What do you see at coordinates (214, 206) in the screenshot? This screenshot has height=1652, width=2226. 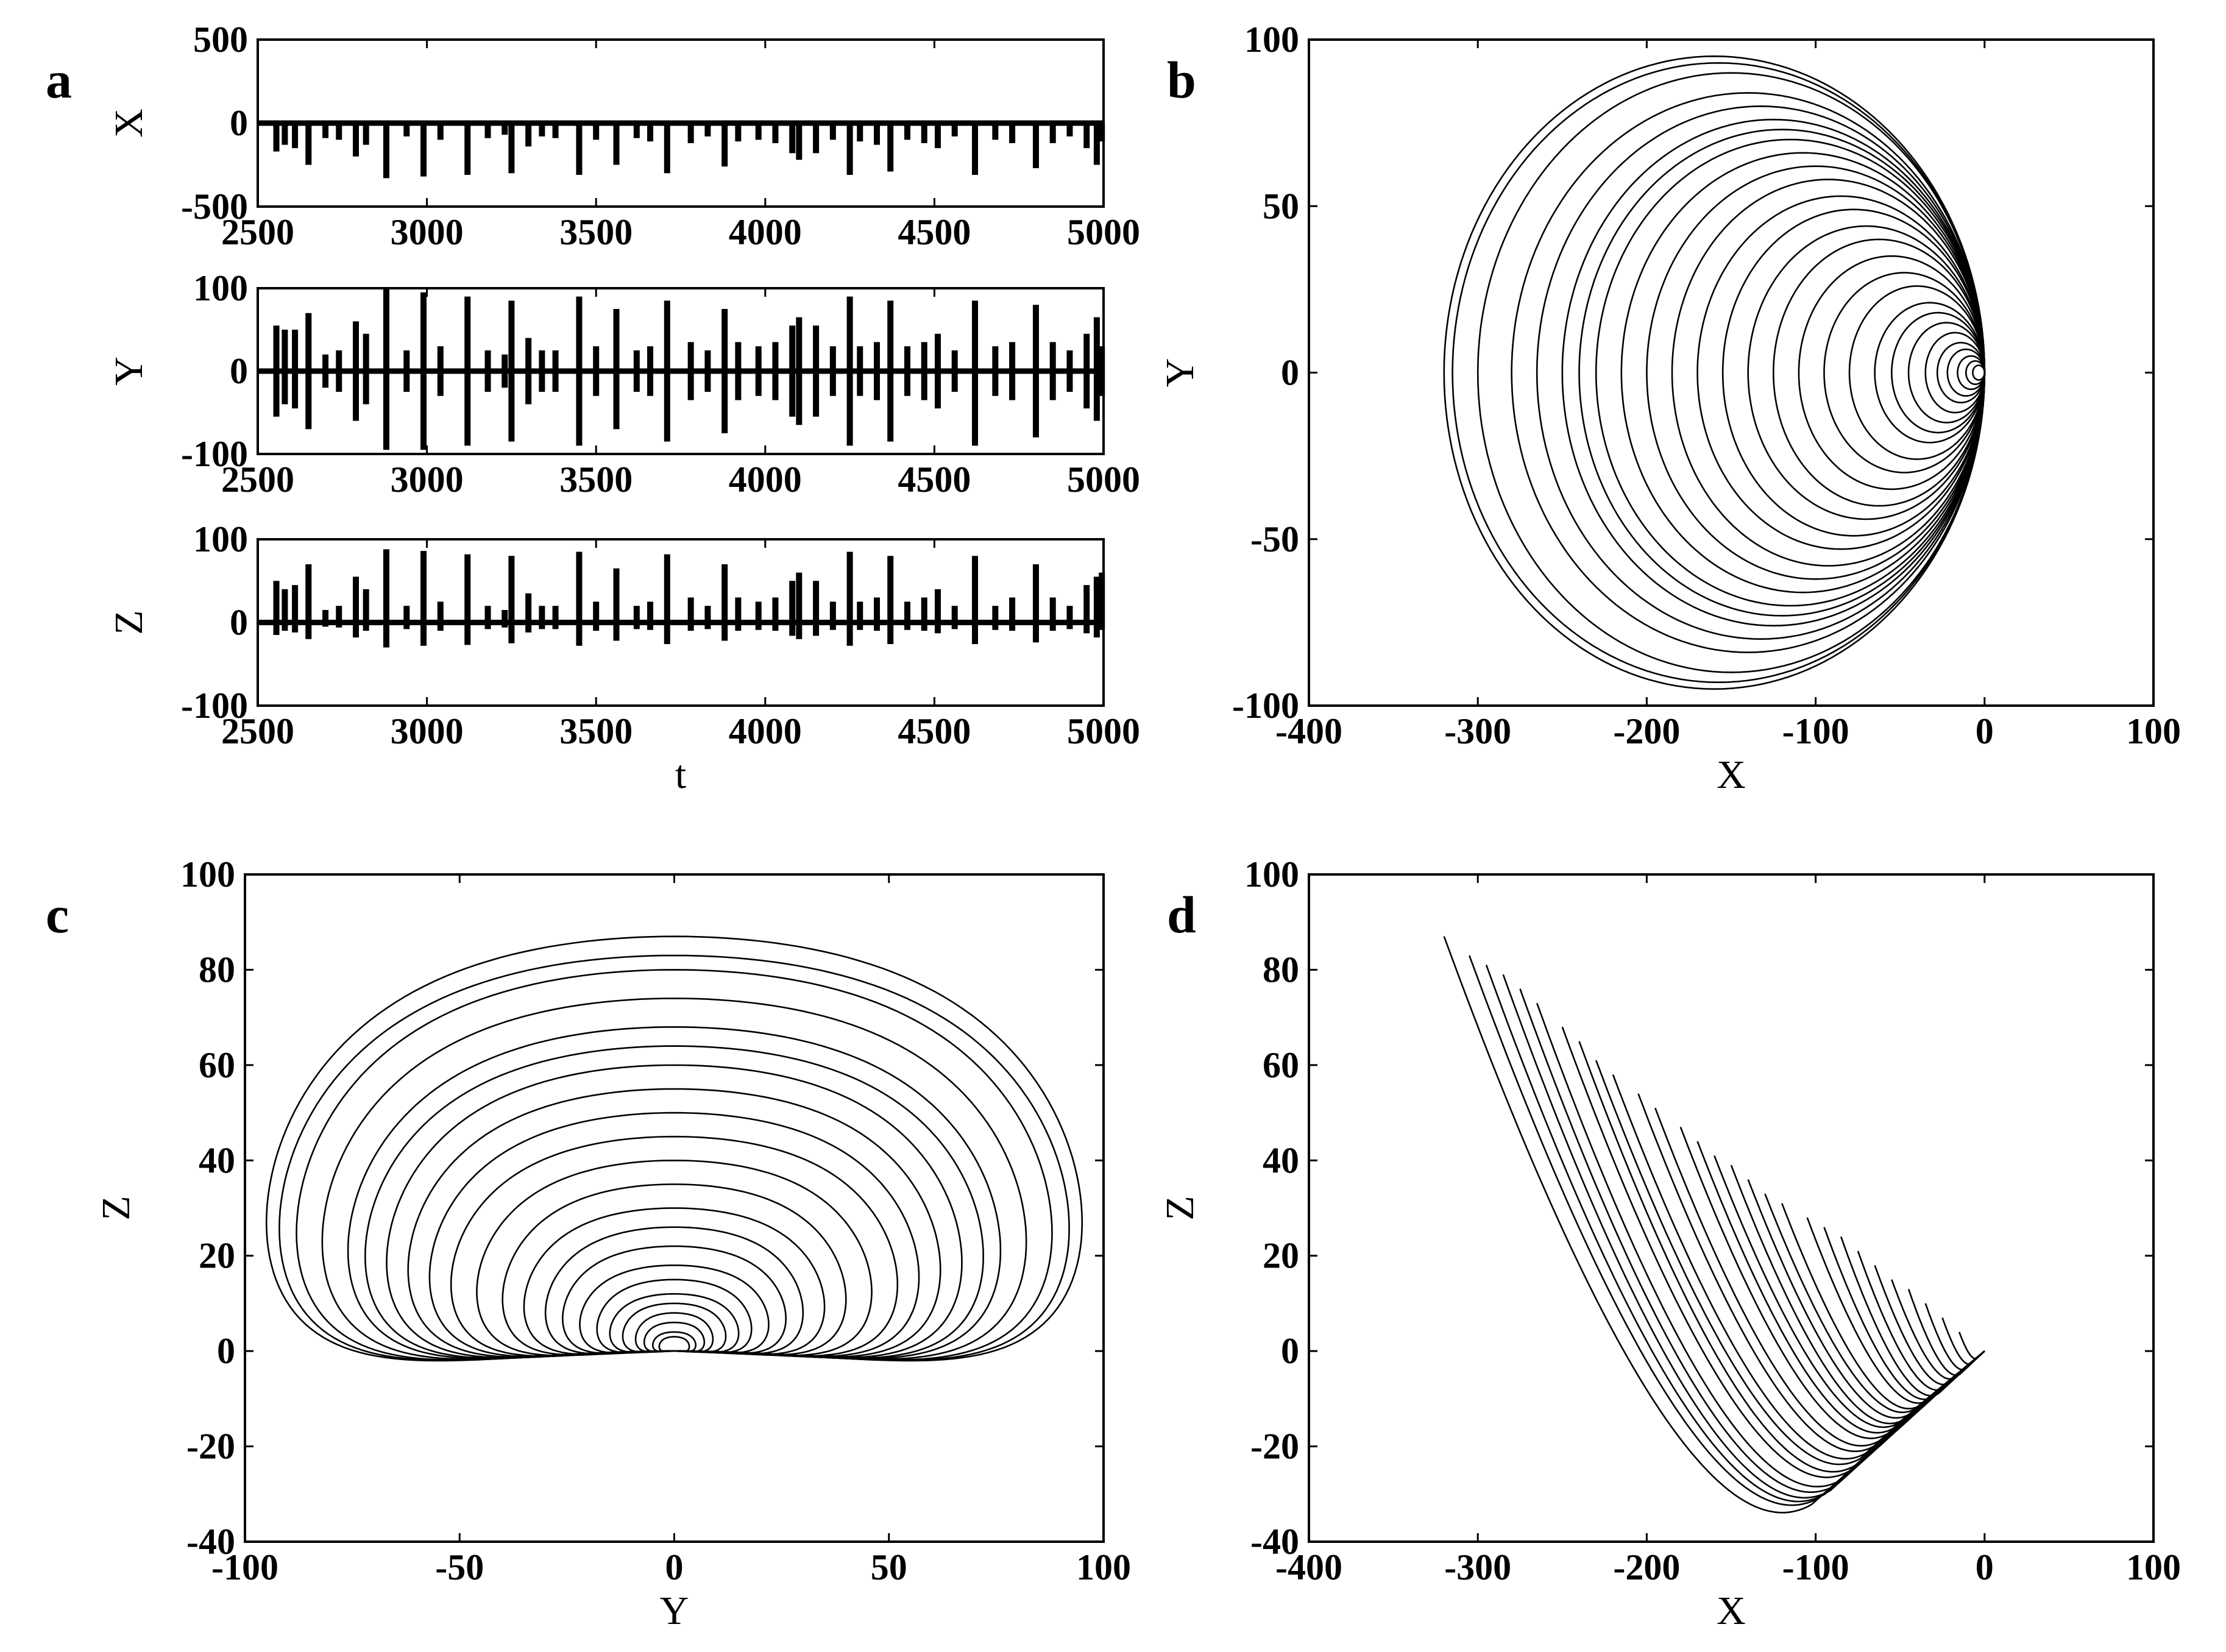 I see `panel-a-x-ytick-label: -500` at bounding box center [214, 206].